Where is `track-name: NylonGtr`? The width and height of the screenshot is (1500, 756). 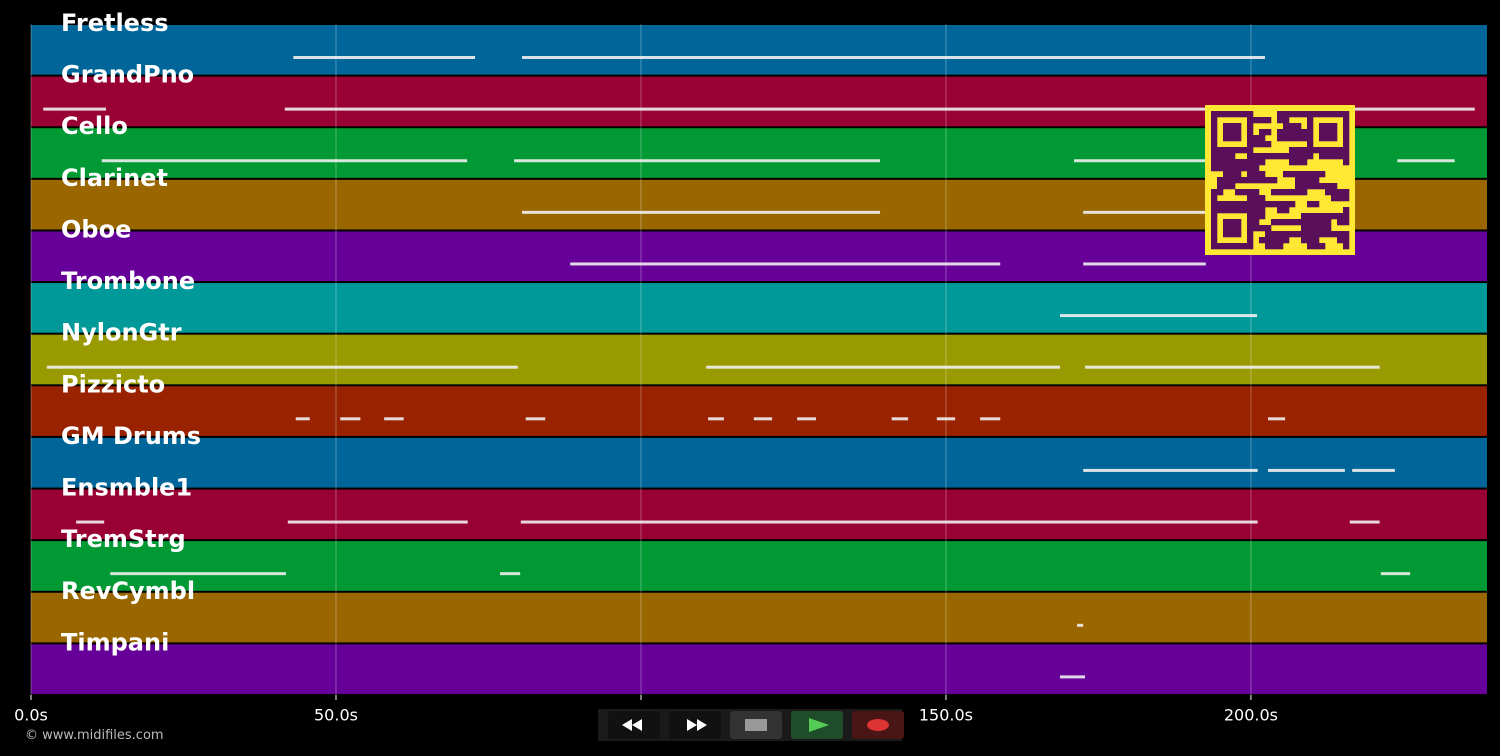
track-name: NylonGtr is located at coordinates (121, 333).